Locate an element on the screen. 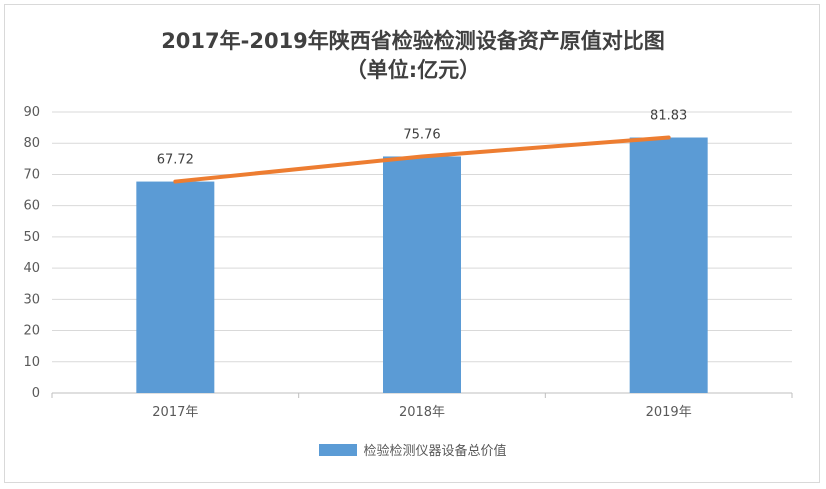 The image size is (826, 489). trend-line is located at coordinates (422, 159).